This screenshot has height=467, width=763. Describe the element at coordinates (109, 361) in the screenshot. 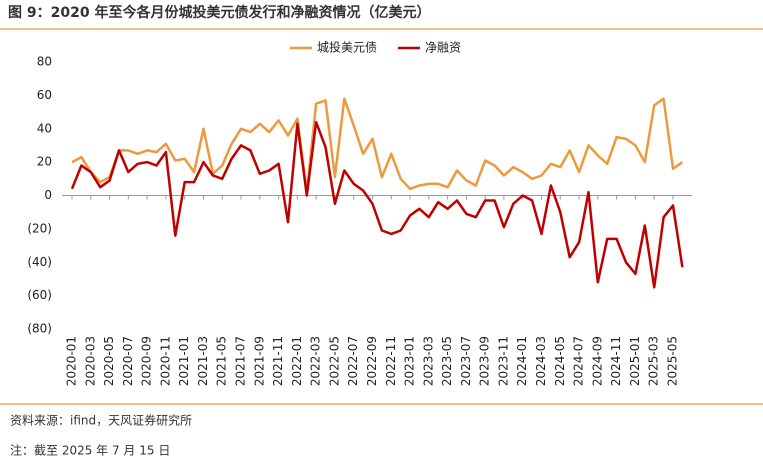

I see `x-tick-label: 2020-05` at that location.